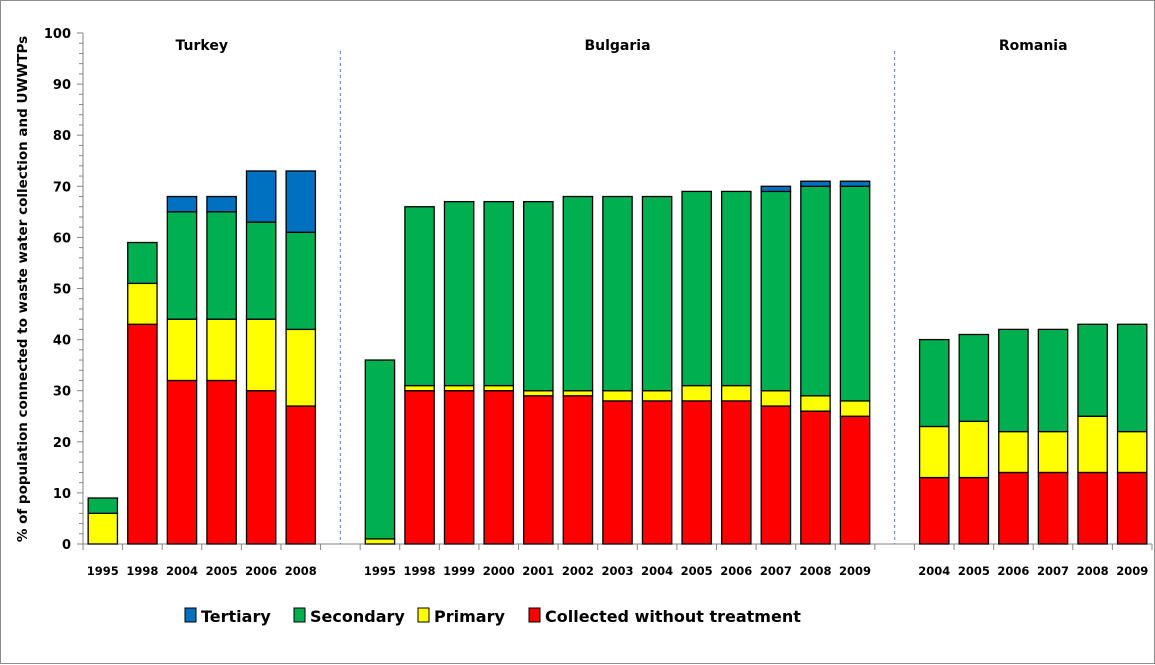 The height and width of the screenshot is (665, 1155). What do you see at coordinates (62, 136) in the screenshot?
I see `y-tick-label: 80` at bounding box center [62, 136].